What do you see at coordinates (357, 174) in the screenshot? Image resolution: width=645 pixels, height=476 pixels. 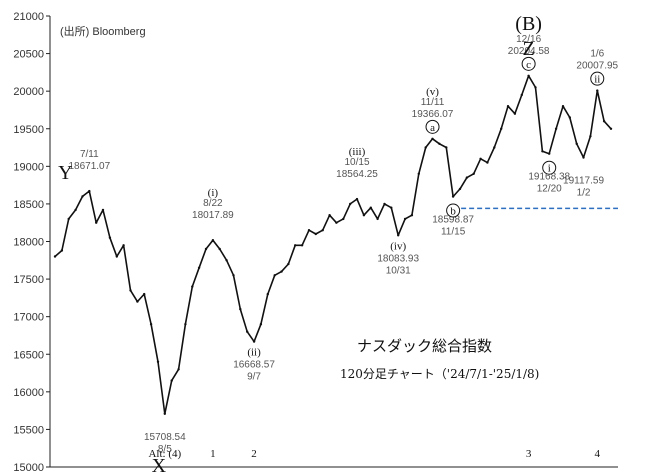 I see `annotation-value: 18564.25` at bounding box center [357, 174].